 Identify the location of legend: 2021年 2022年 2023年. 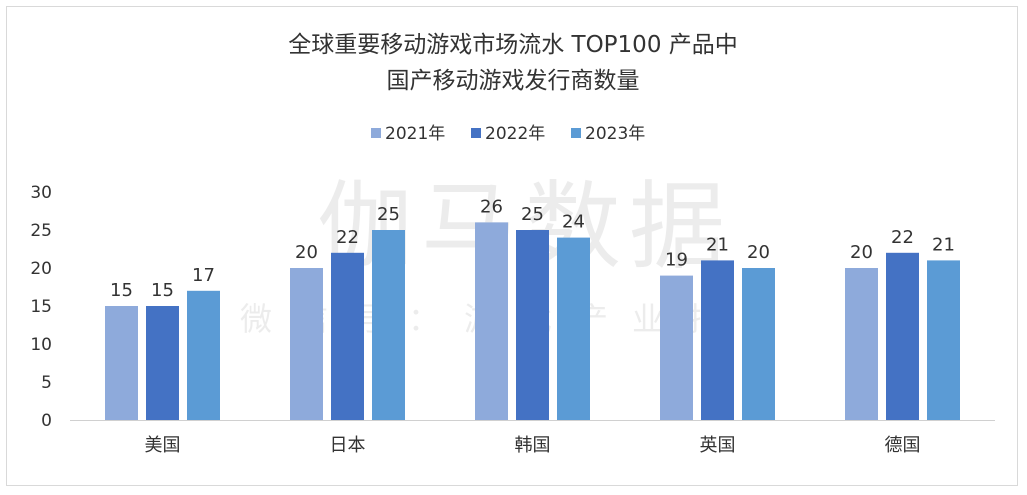
(508, 134).